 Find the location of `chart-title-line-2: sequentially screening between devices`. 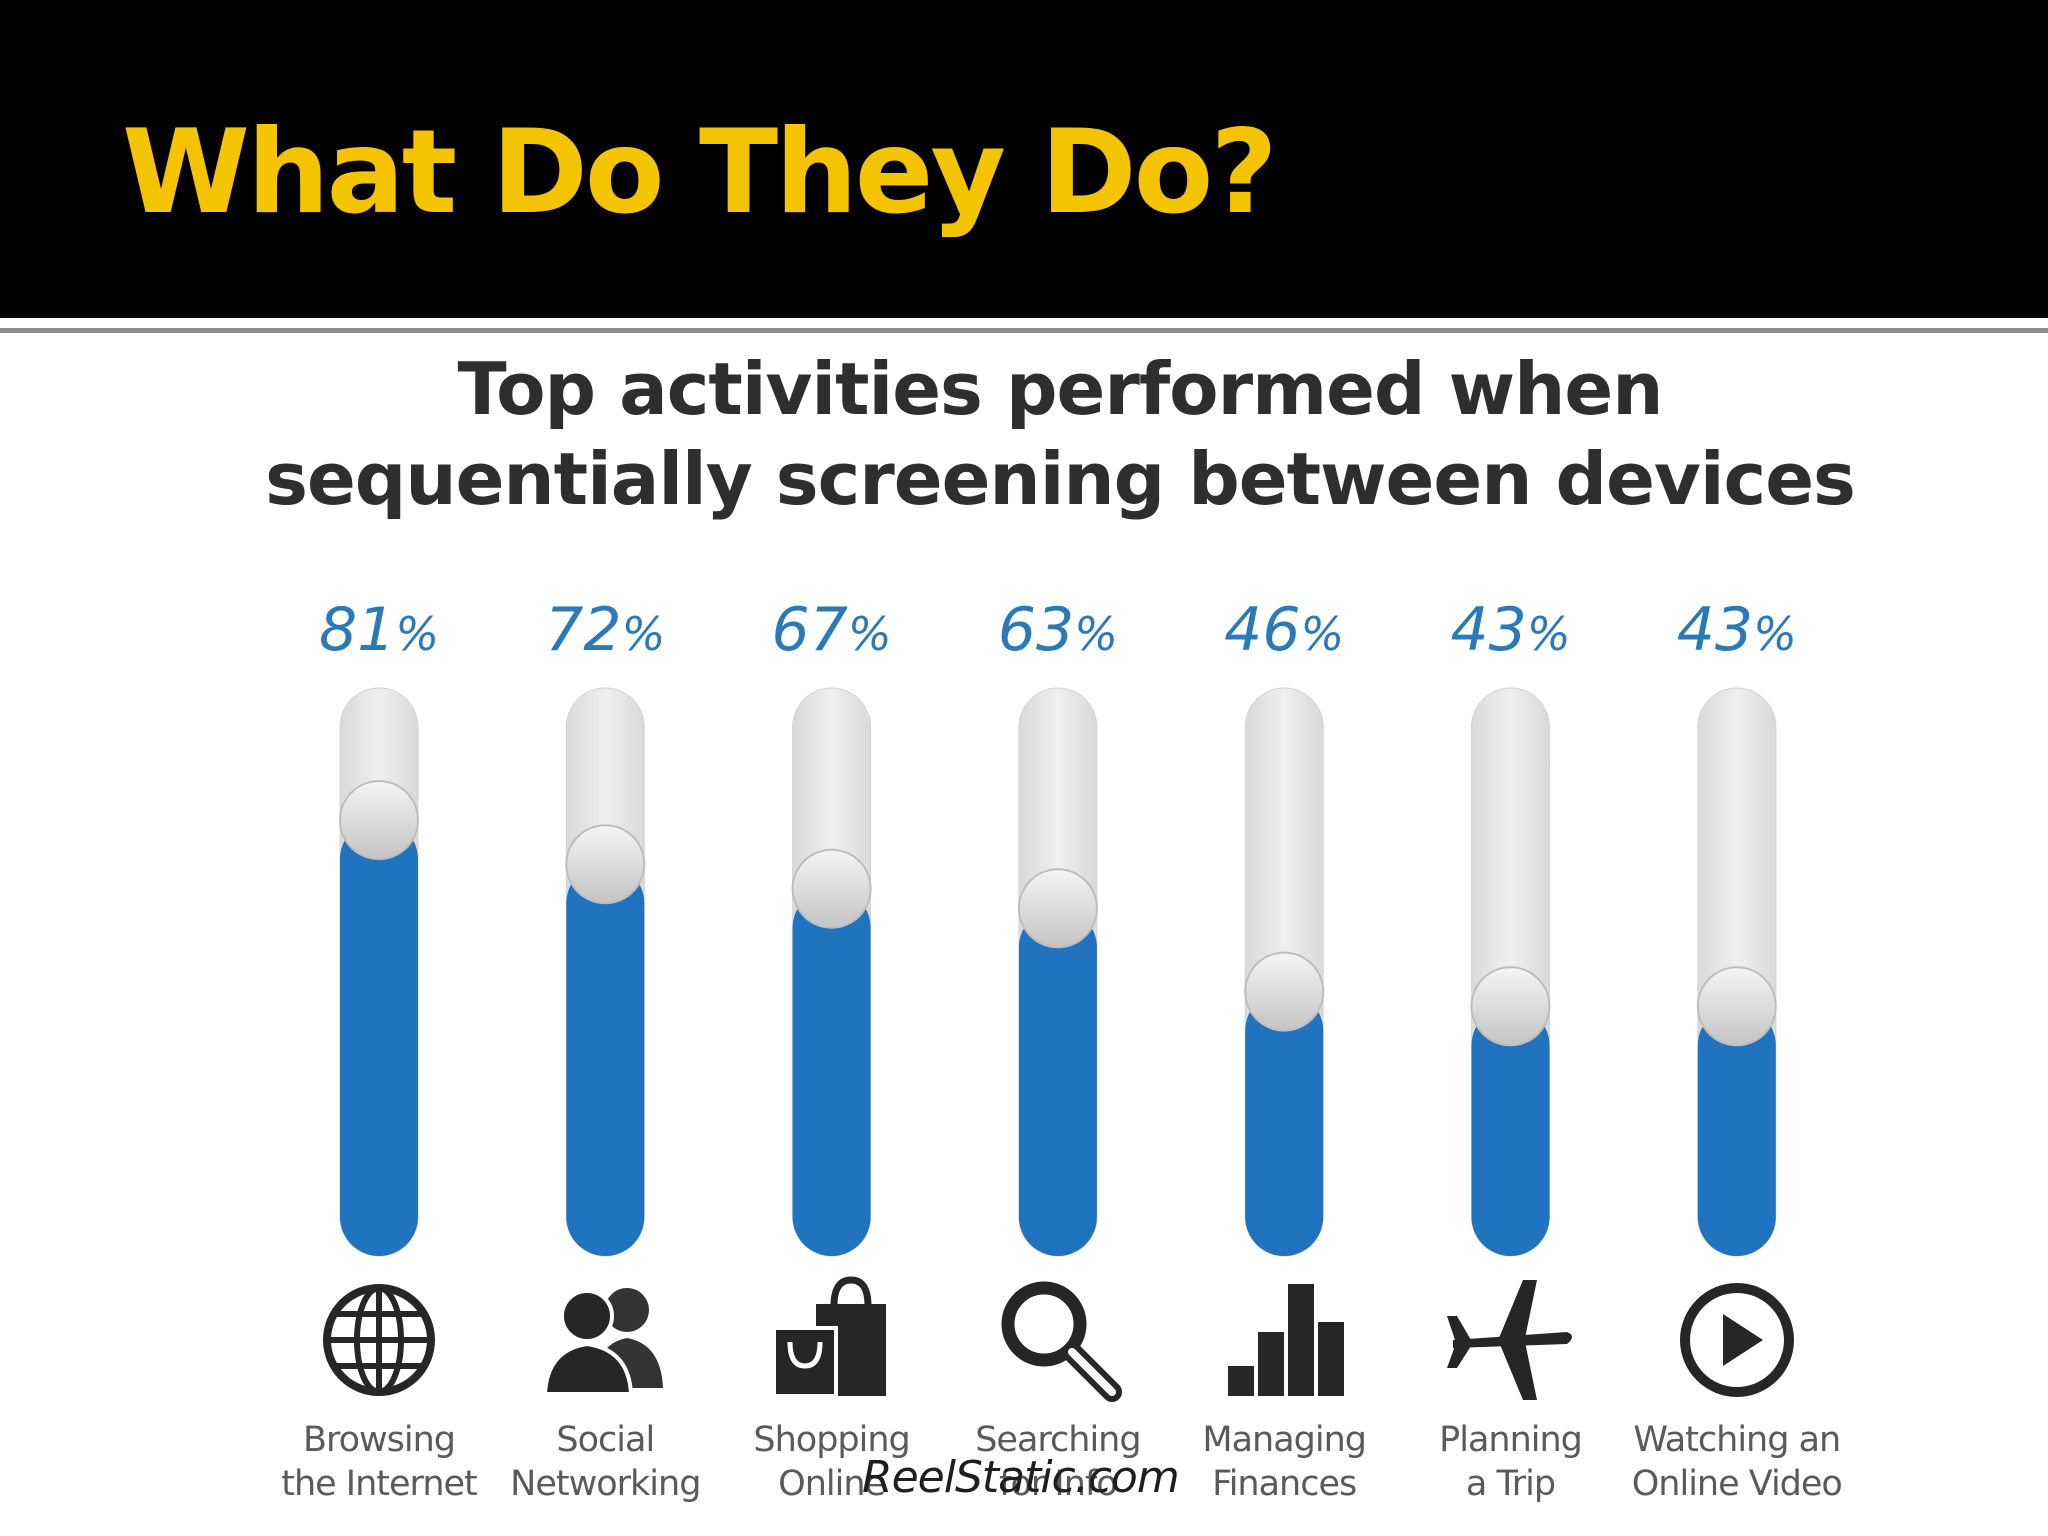

chart-title-line-2: sequentially screening between devices is located at coordinates (1060, 479).